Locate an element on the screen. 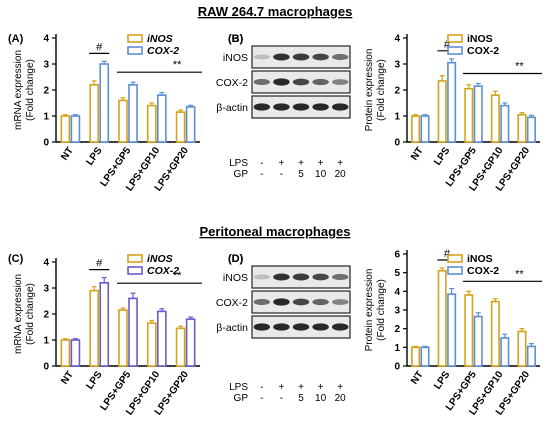 The width and height of the screenshot is (550, 445). blot-row-label: iNOS is located at coordinates (235, 58).